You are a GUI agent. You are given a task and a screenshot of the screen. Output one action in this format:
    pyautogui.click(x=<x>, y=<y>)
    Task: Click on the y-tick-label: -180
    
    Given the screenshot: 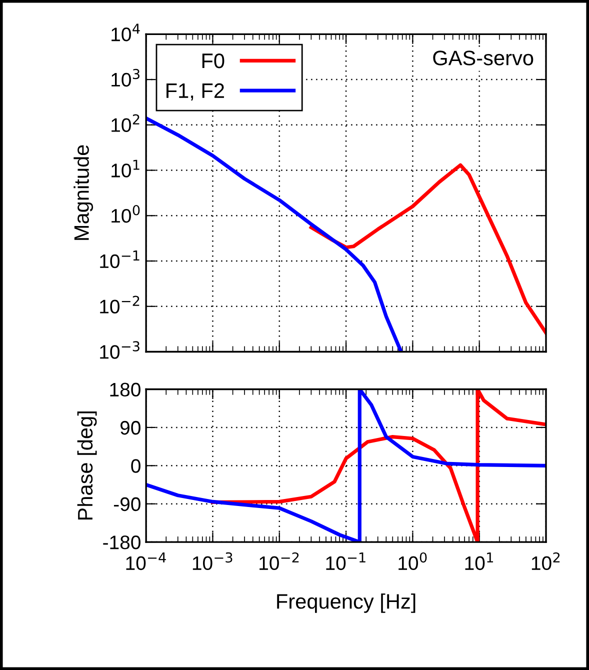 What is the action you would take?
    pyautogui.click(x=121, y=543)
    